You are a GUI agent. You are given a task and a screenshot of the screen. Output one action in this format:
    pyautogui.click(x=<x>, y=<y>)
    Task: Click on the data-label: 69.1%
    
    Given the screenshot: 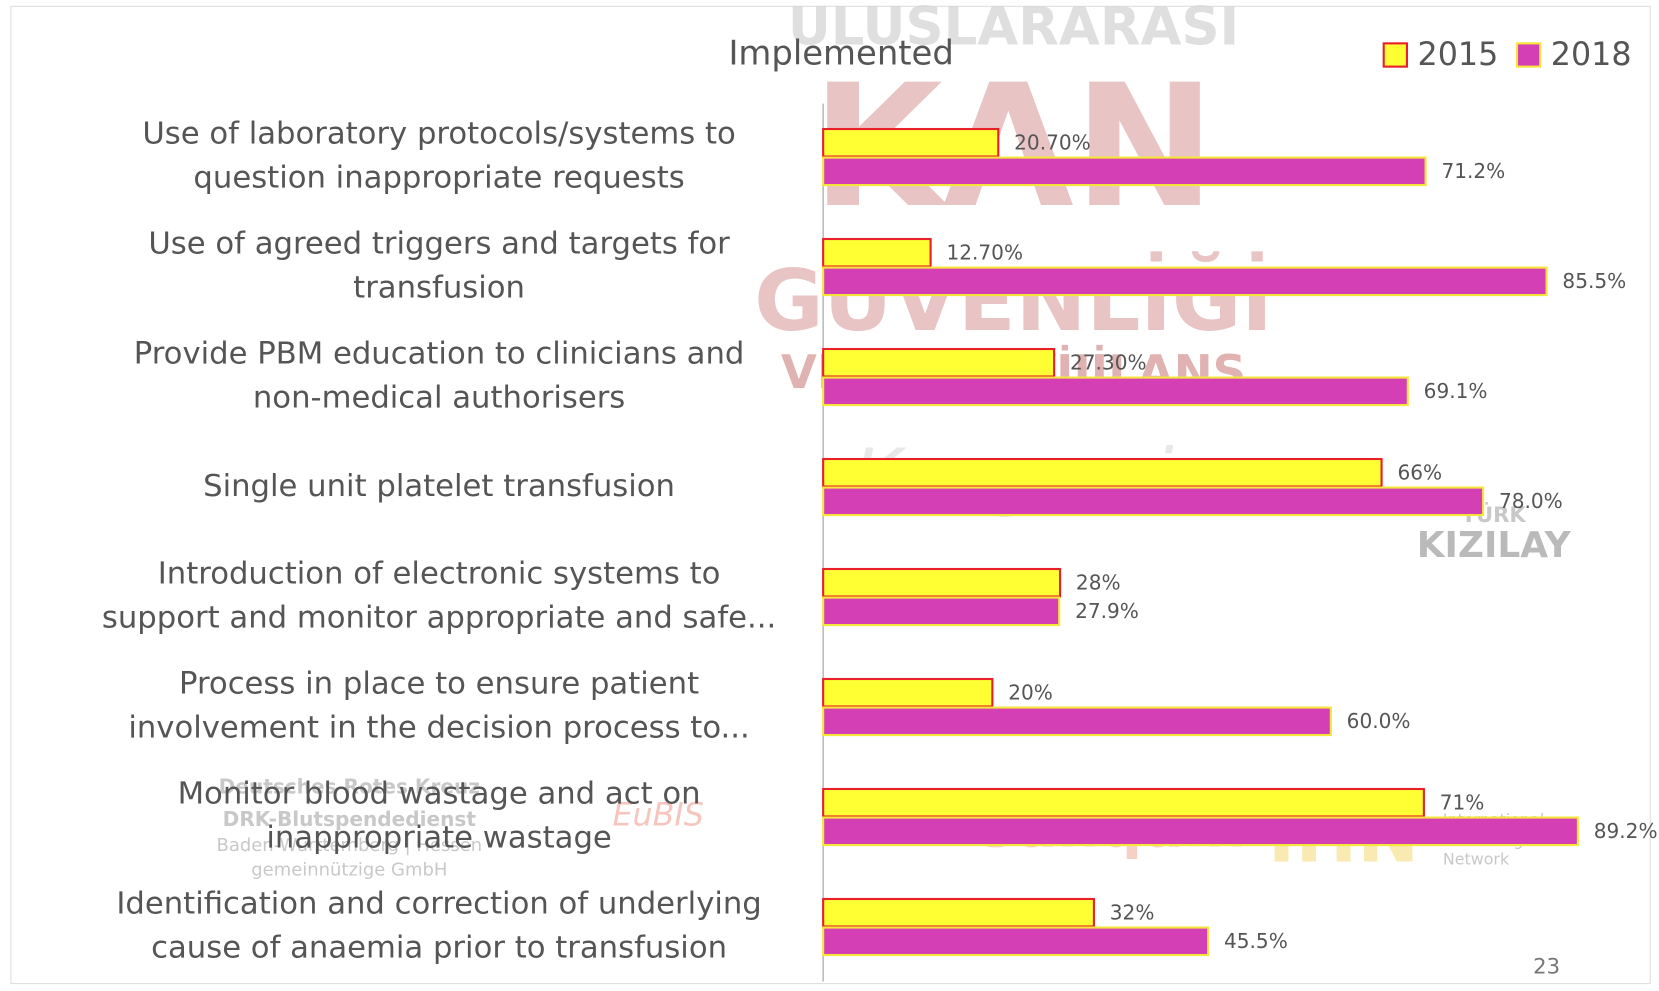 What is the action you would take?
    pyautogui.click(x=1456, y=391)
    